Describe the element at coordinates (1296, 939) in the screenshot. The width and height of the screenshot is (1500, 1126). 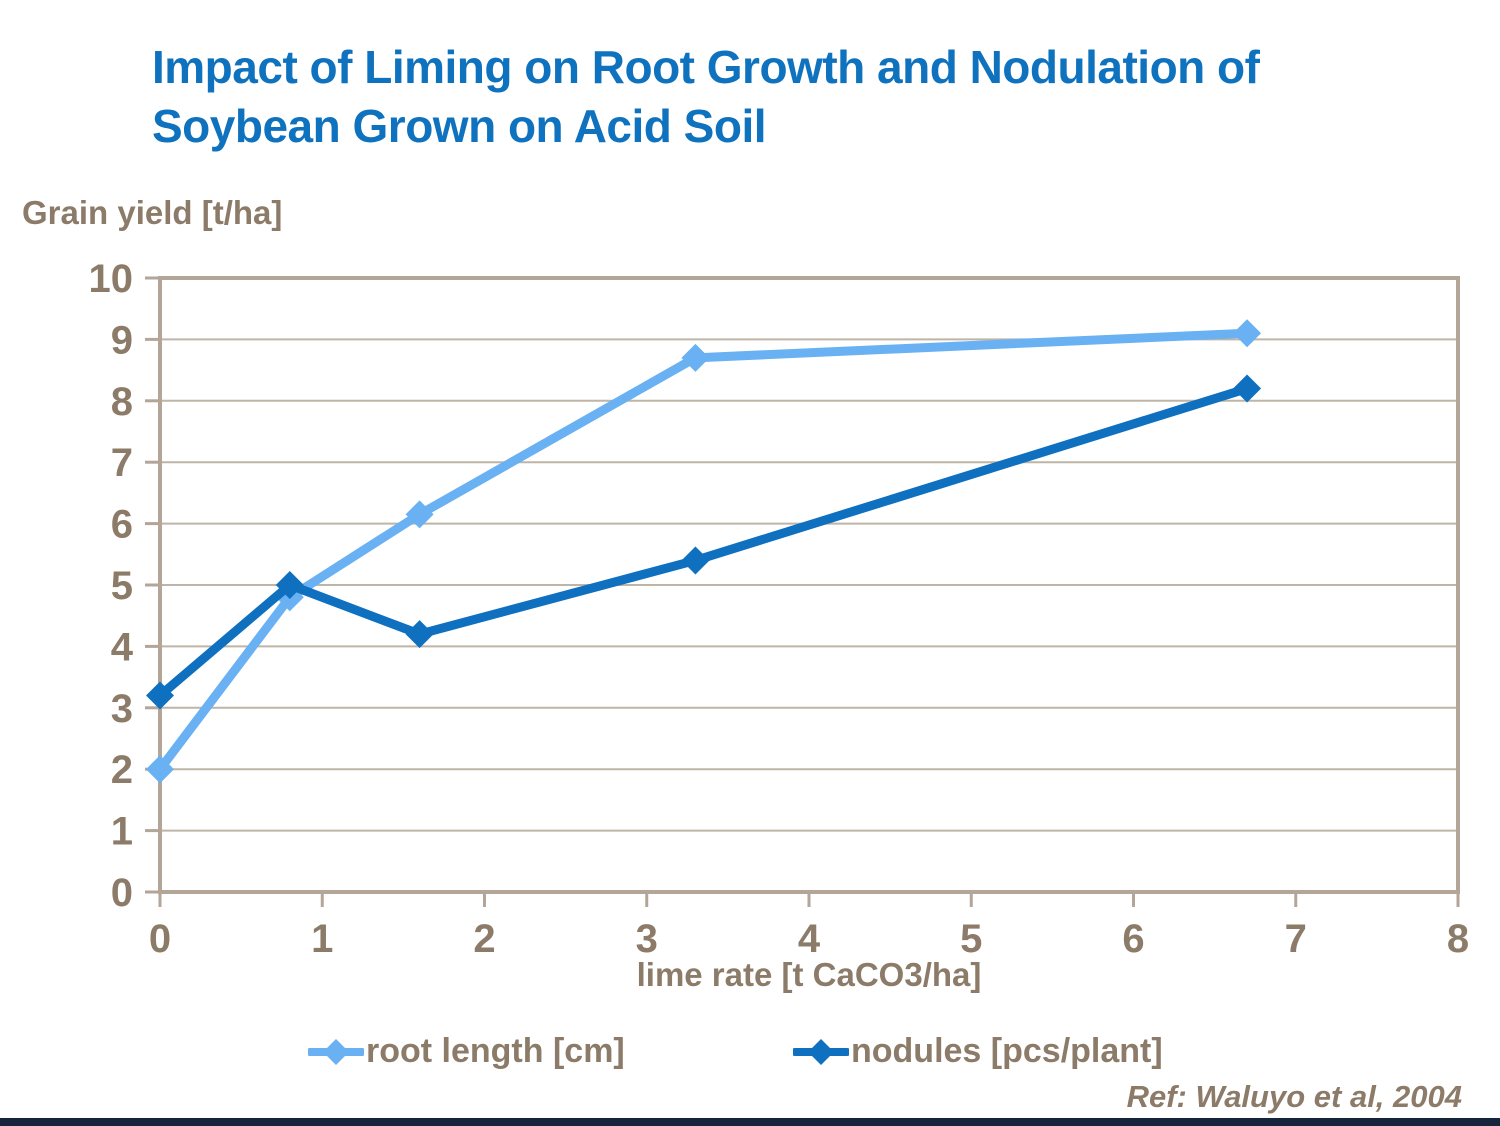
I see `x-tick-label: 7` at that location.